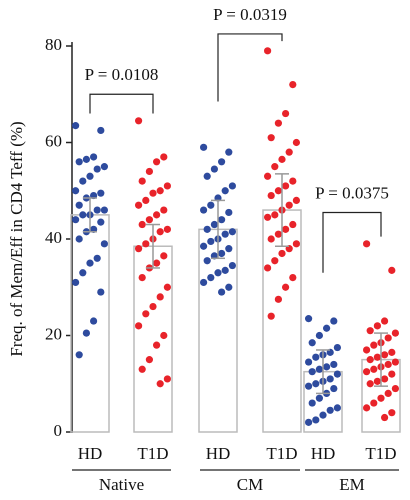  What do you see at coordinates (90, 453) in the screenshot?
I see `x-tick-label: HD` at bounding box center [90, 453].